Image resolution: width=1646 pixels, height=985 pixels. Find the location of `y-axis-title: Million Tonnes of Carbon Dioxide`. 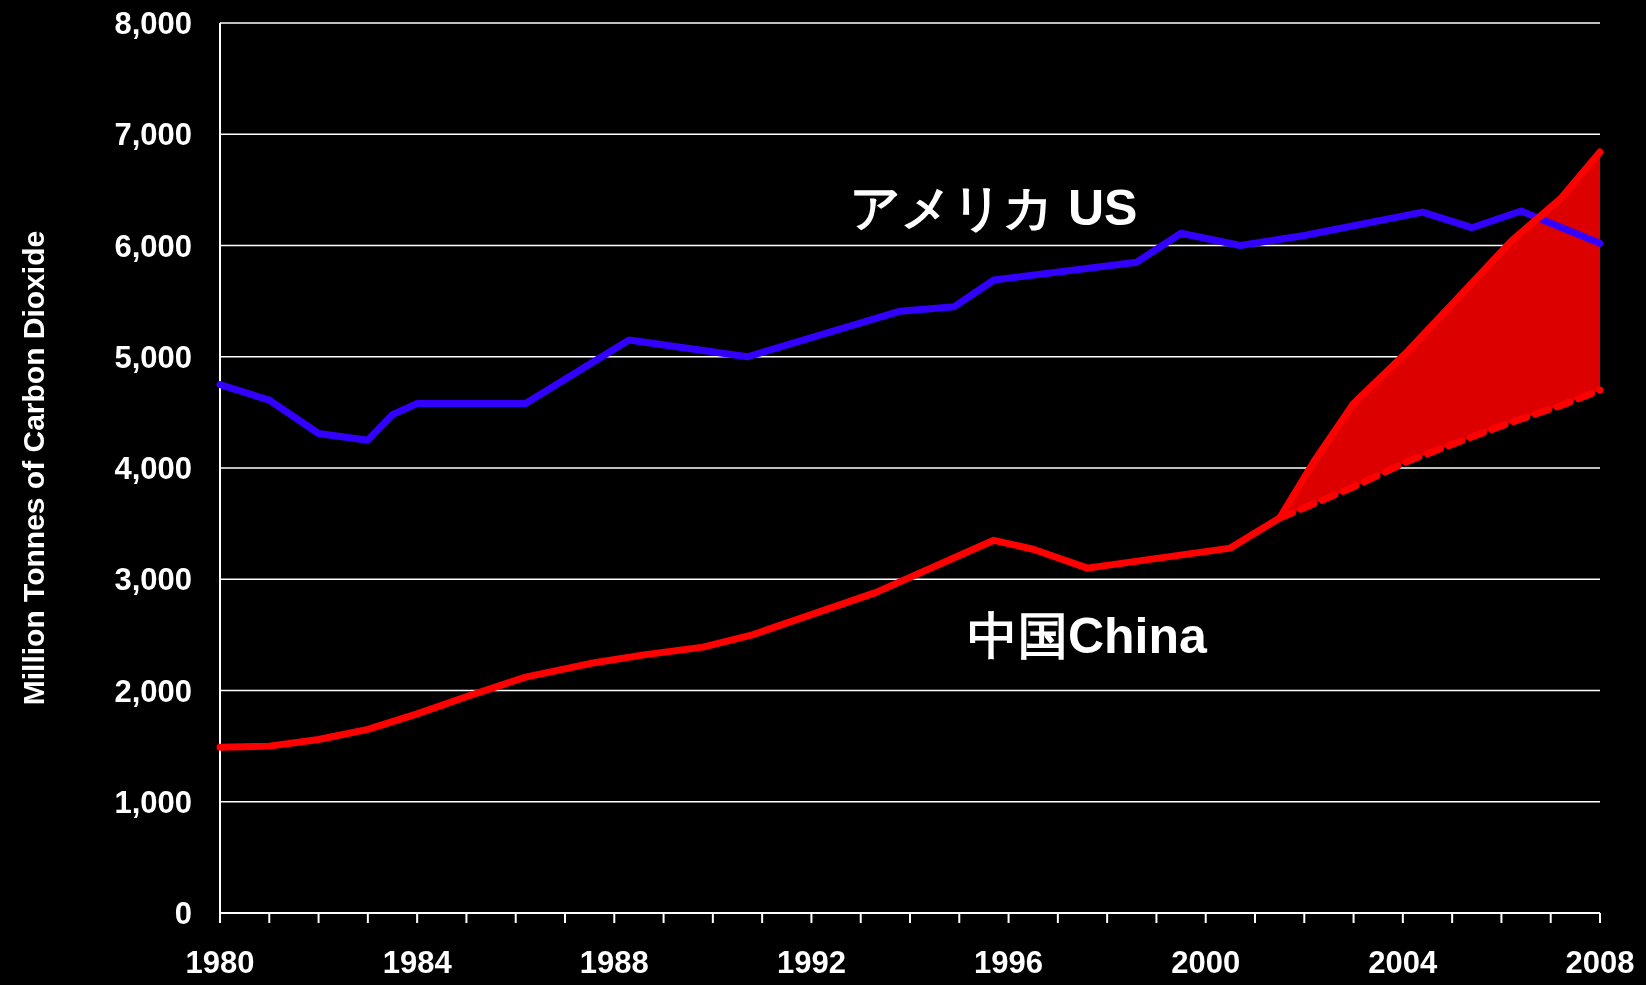

y-axis-title: Million Tonnes of Carbon Dioxide is located at coordinates (33, 468).